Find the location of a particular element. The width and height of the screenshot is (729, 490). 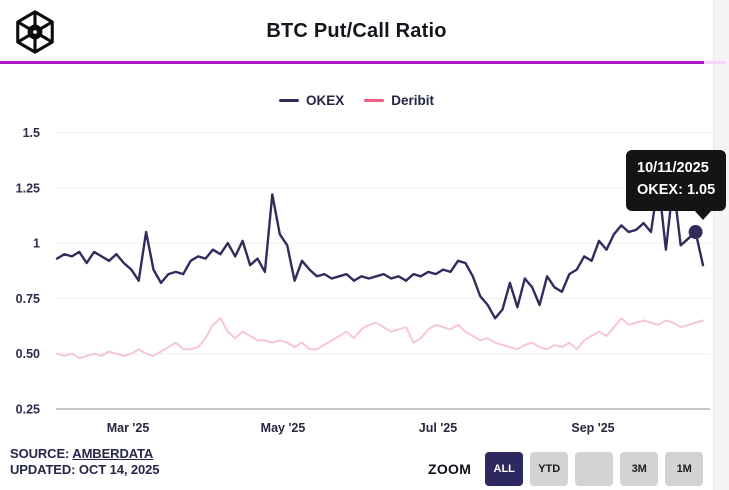

legend-label-deribit: Deribit is located at coordinates (413, 100).